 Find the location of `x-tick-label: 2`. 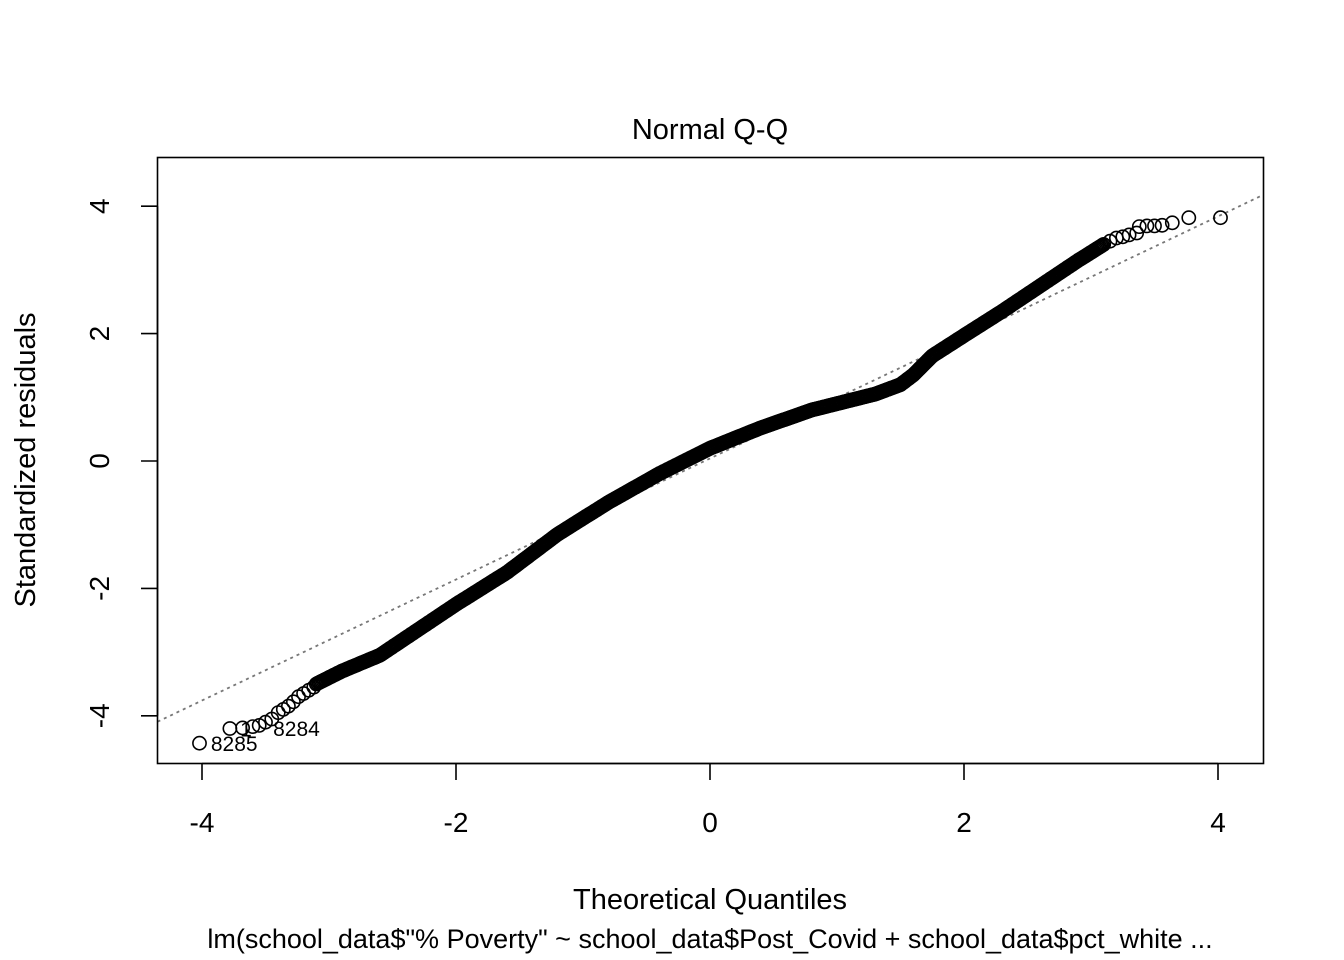

x-tick-label: 2 is located at coordinates (964, 822).